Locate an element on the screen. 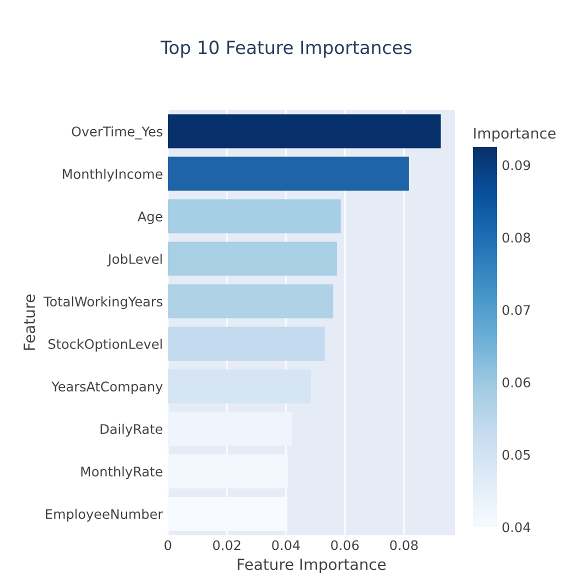  y-tick-label: StockOptionLevel is located at coordinates (105, 345).